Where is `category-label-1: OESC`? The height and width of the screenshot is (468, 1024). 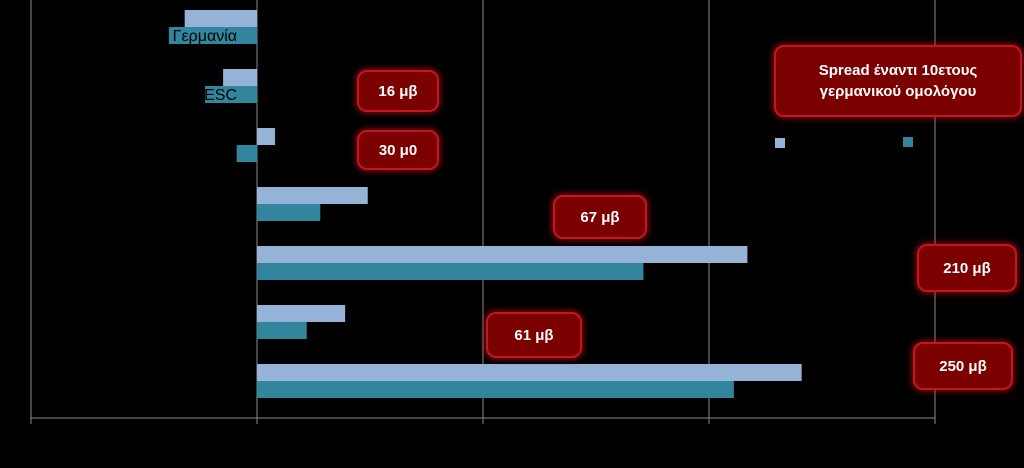 category-label-1: OESC is located at coordinates (214, 95).